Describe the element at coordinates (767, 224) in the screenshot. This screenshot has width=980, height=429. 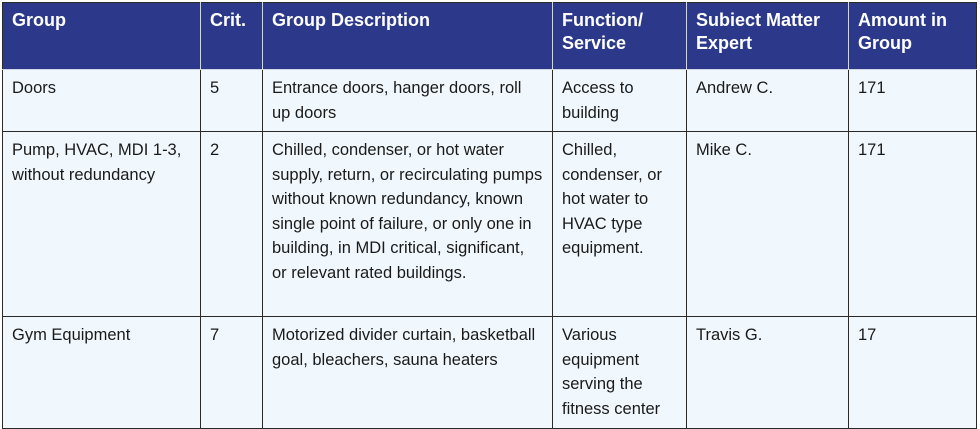
I see `cell-expert: Mike C.` at that location.